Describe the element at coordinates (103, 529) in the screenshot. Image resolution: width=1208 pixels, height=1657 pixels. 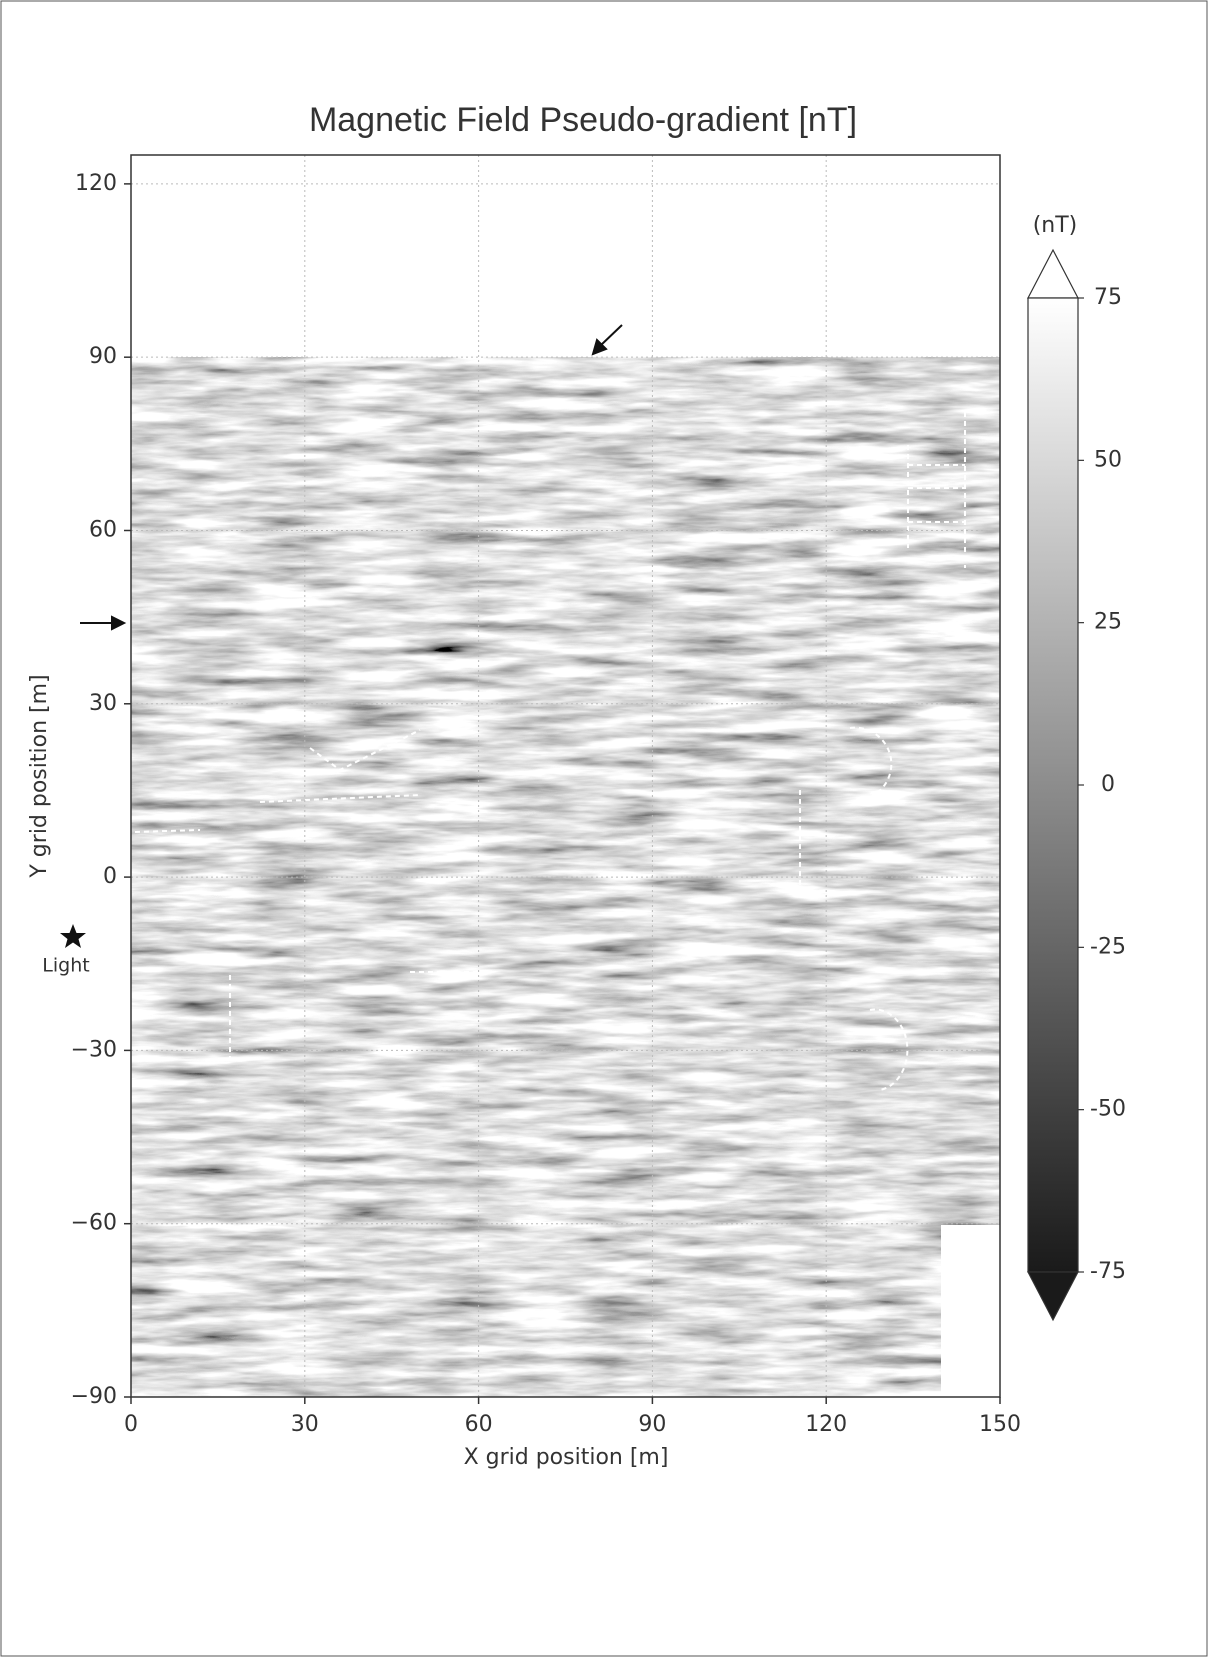
I see `y-tick-label: 60` at that location.